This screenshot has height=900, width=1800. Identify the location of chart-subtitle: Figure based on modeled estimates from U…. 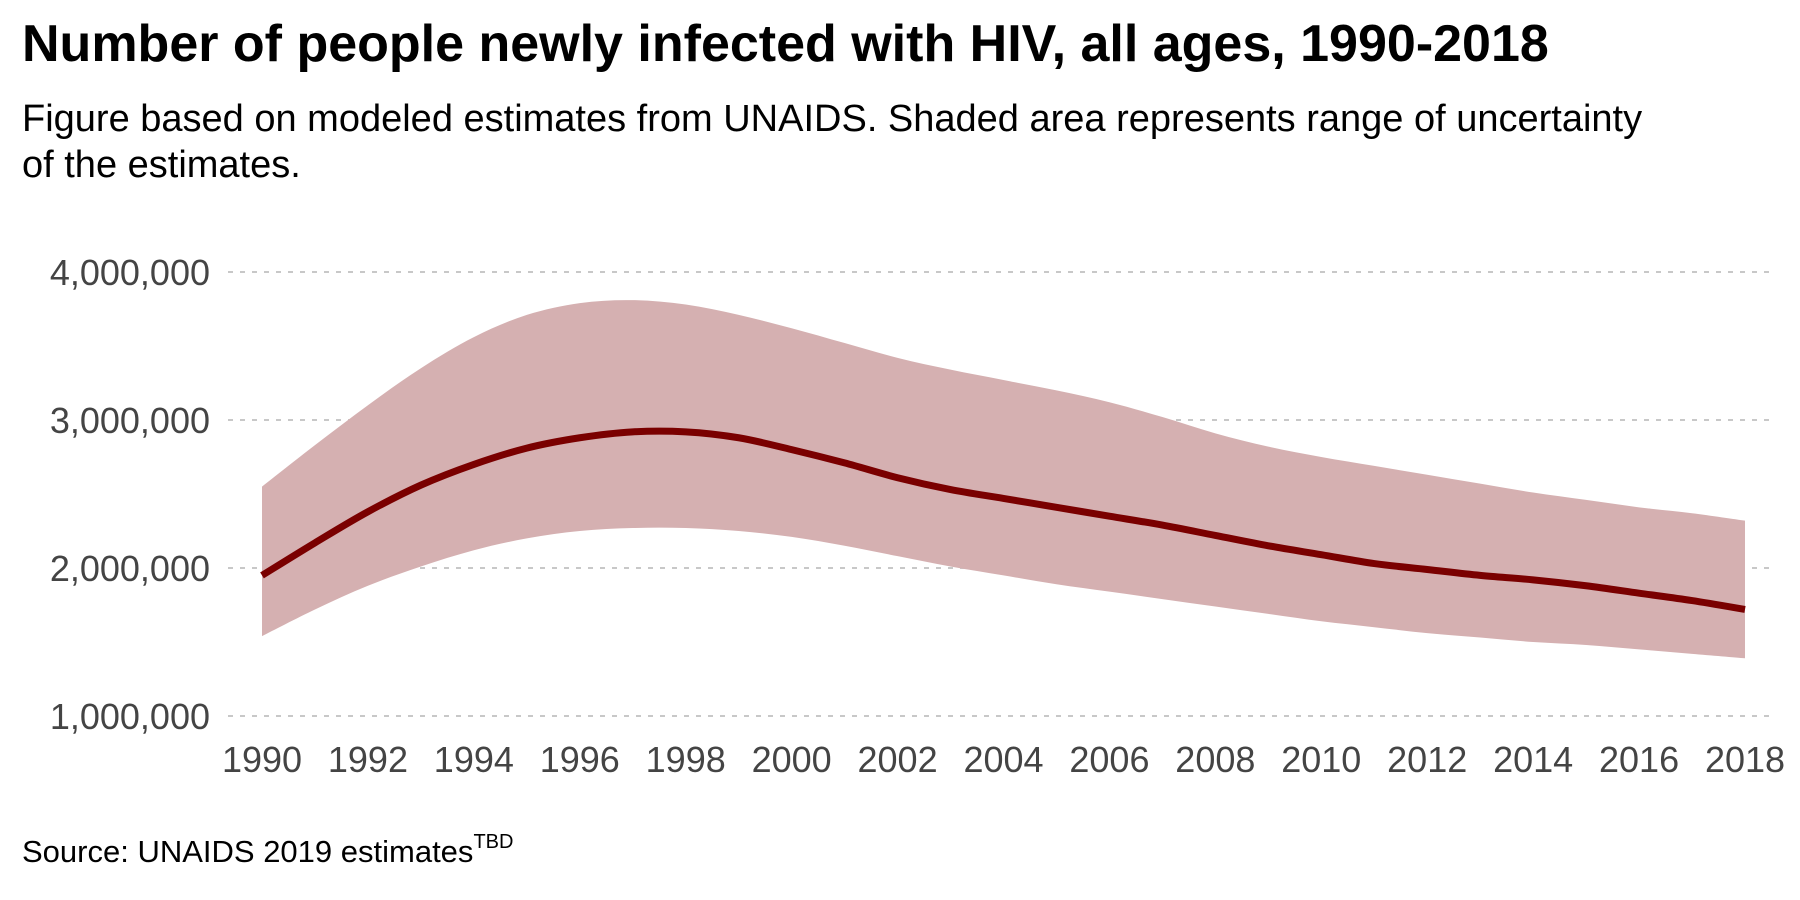
(832, 142).